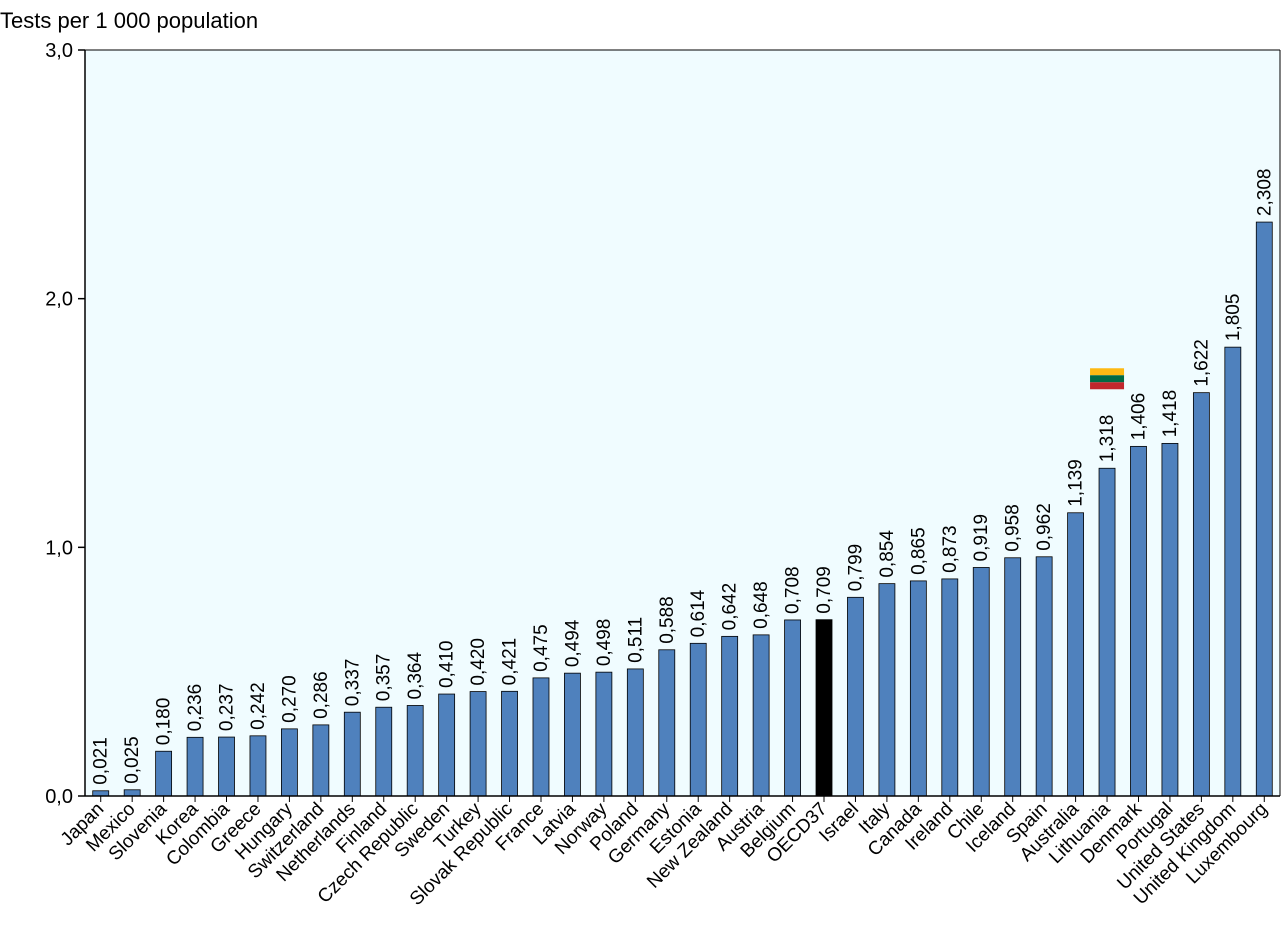 The image size is (1281, 929). Describe the element at coordinates (510, 662) in the screenshot. I see `value-label-slovak-republic: 0,421` at that location.